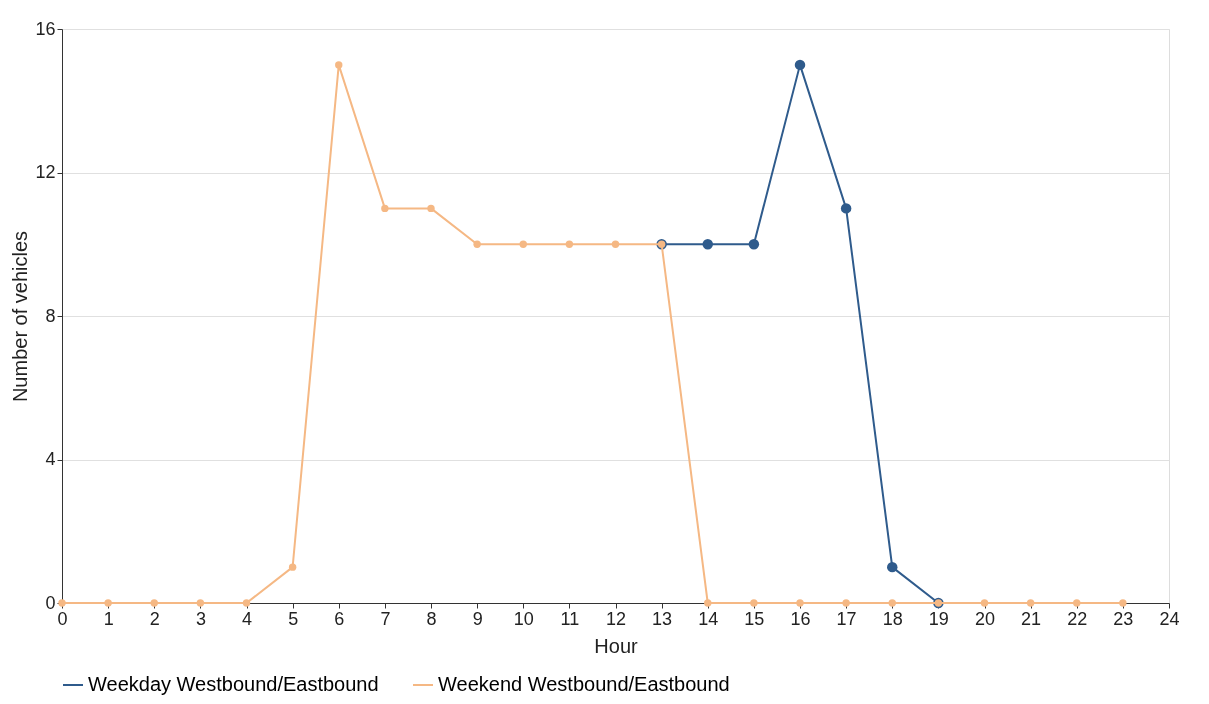  What do you see at coordinates (616, 645) in the screenshot?
I see `x-axis-title: Hour` at bounding box center [616, 645].